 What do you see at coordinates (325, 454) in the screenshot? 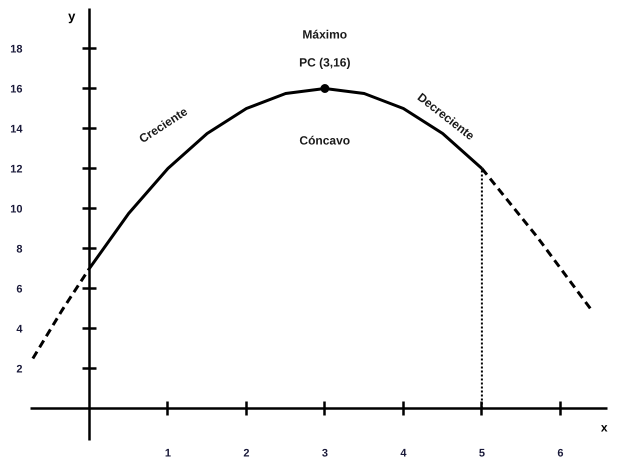
I see `x-tick-label: 3` at bounding box center [325, 454].